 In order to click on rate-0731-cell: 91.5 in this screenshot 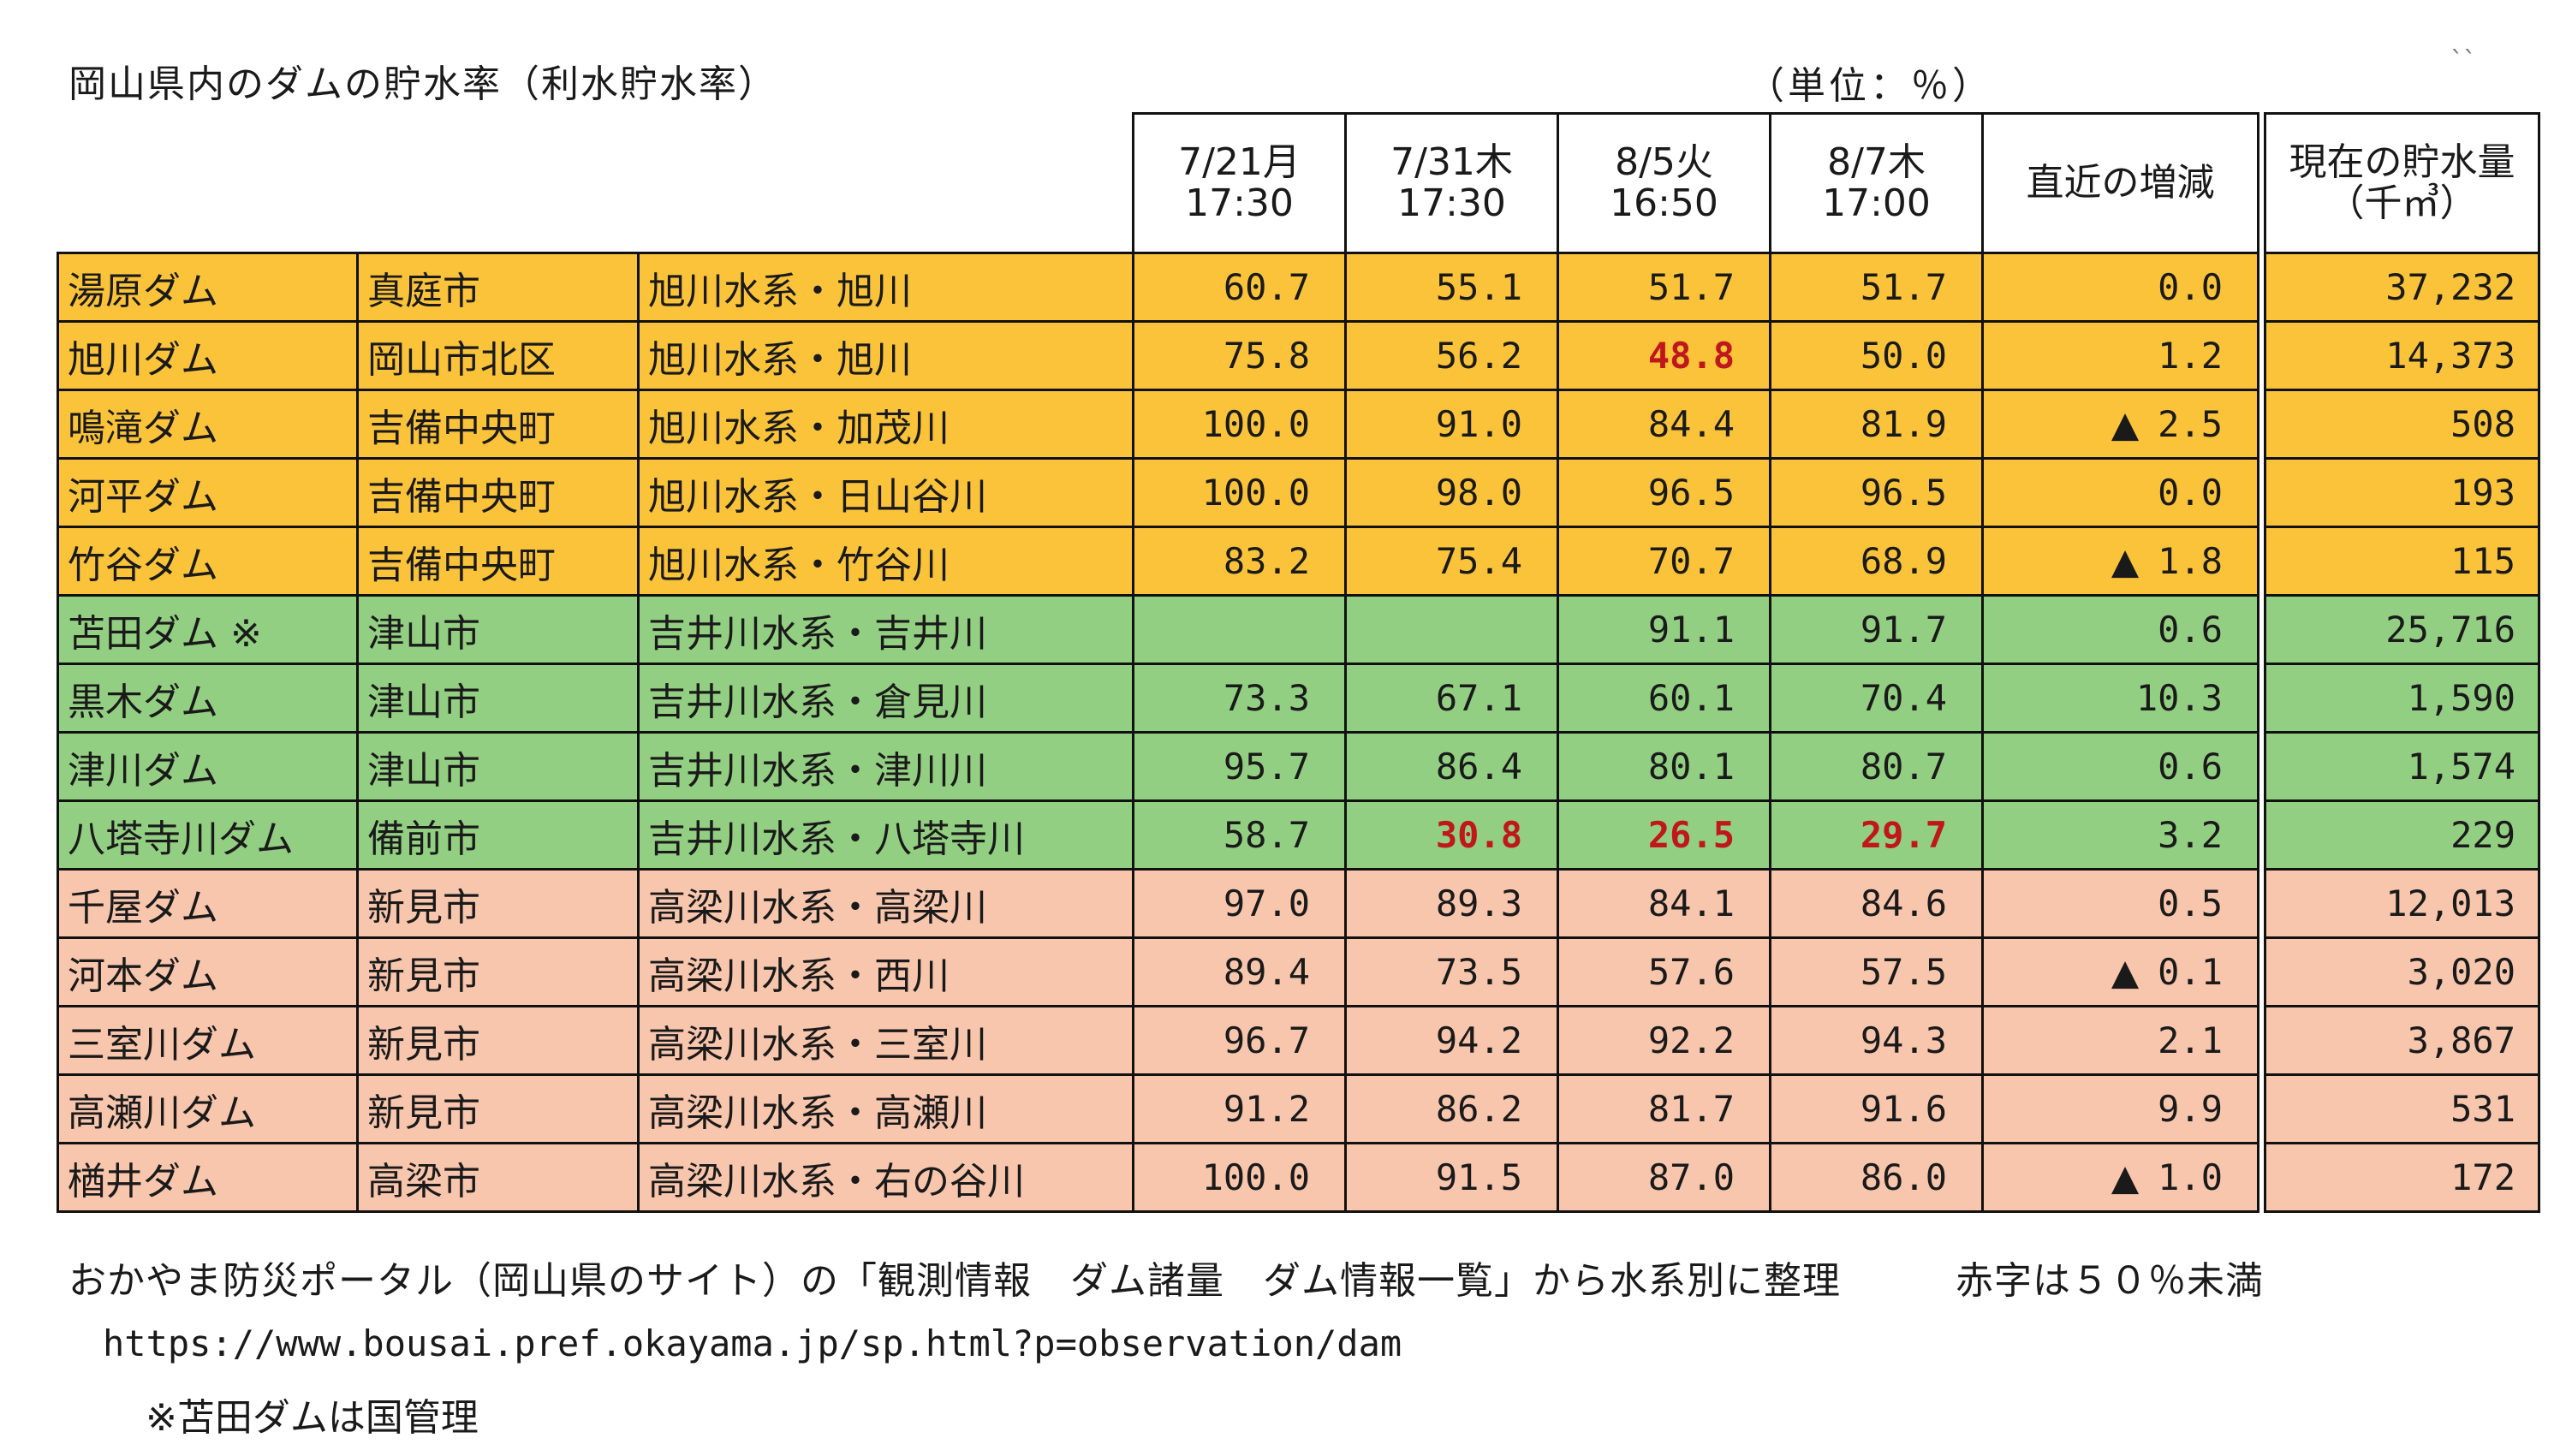, I will do `click(1451, 1177)`.